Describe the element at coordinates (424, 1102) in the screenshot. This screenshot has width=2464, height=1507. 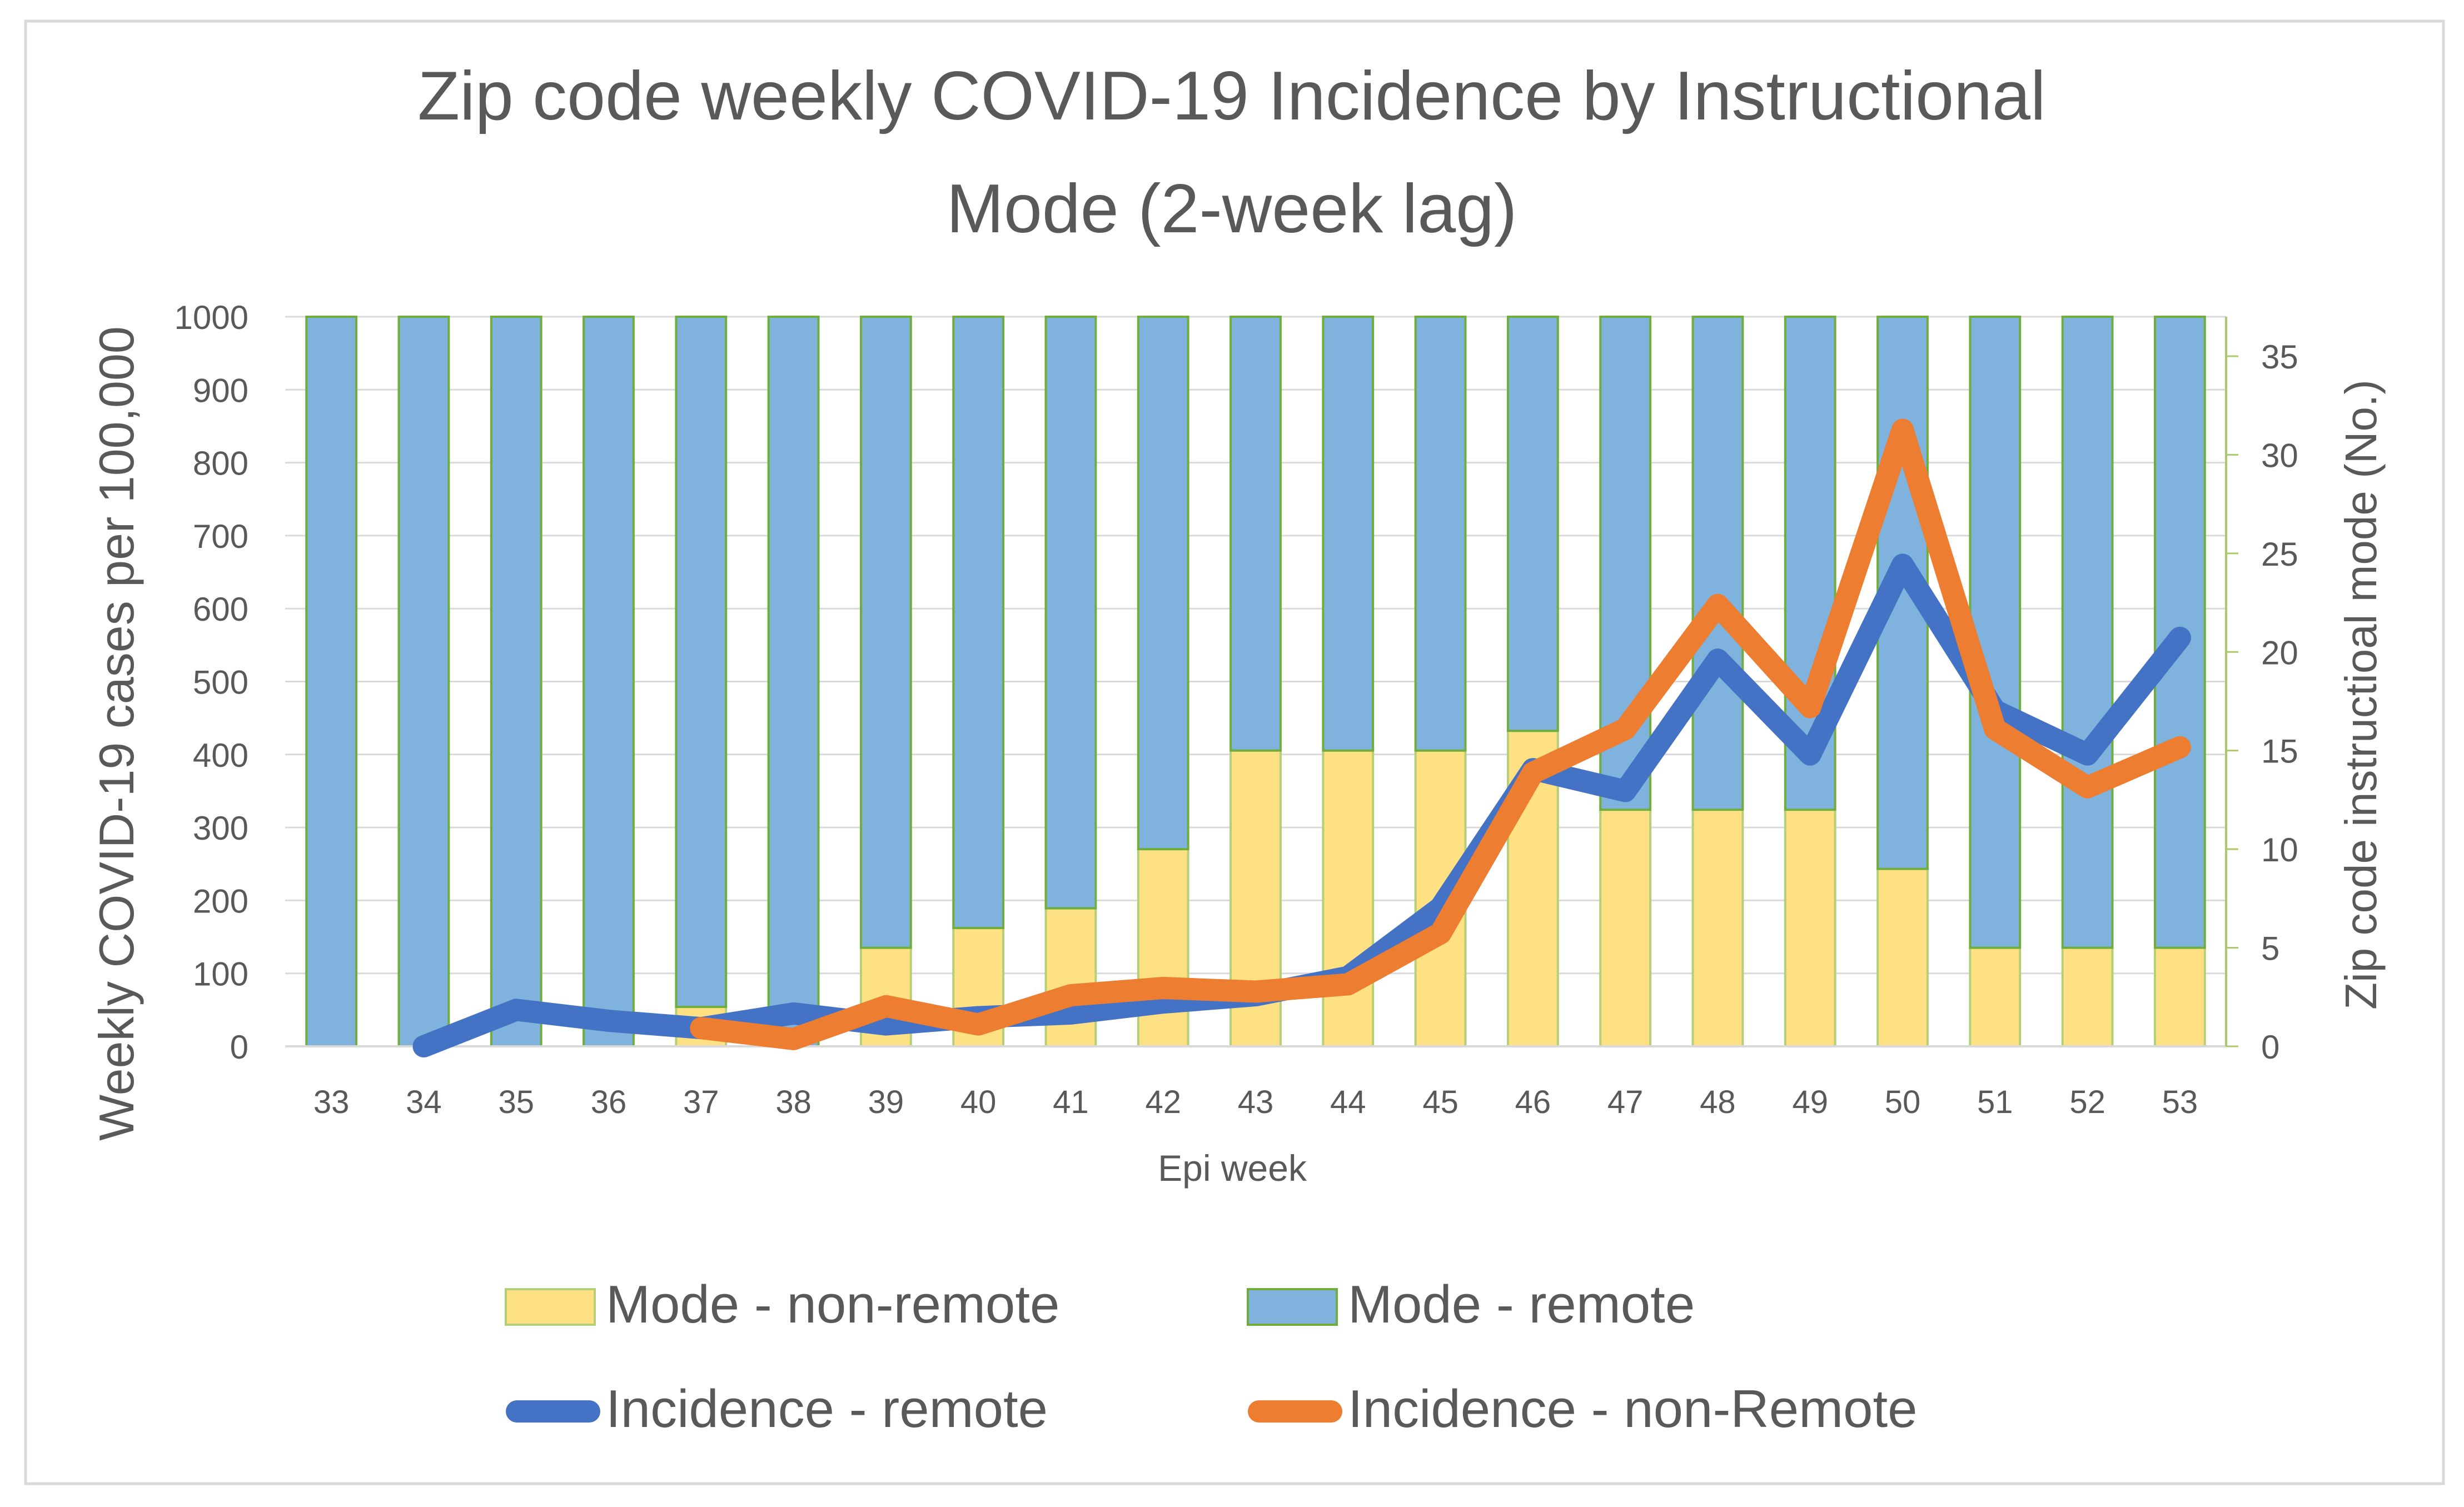
I see `x-tick-label: 34` at that location.